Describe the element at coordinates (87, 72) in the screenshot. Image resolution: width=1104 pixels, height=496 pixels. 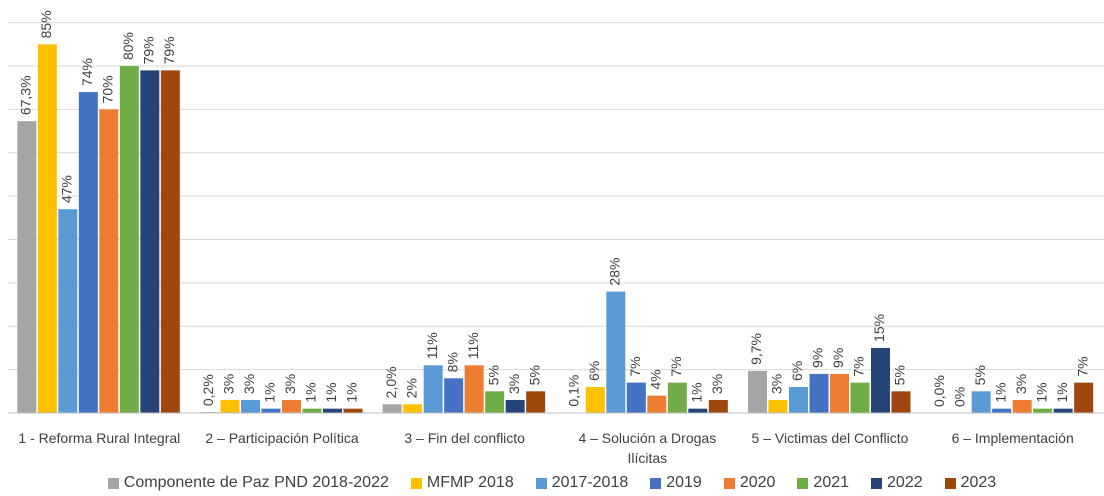
I see `data-label: 74%` at that location.